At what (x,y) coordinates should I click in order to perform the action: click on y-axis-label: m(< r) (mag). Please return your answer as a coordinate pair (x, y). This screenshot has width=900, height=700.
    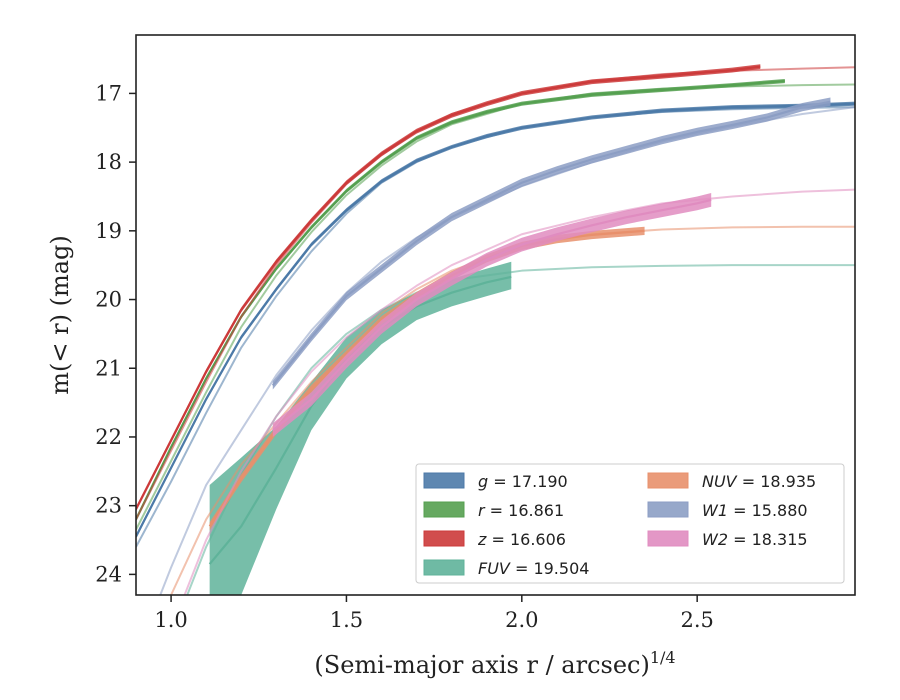
    Looking at the image, I should click on (60, 314).